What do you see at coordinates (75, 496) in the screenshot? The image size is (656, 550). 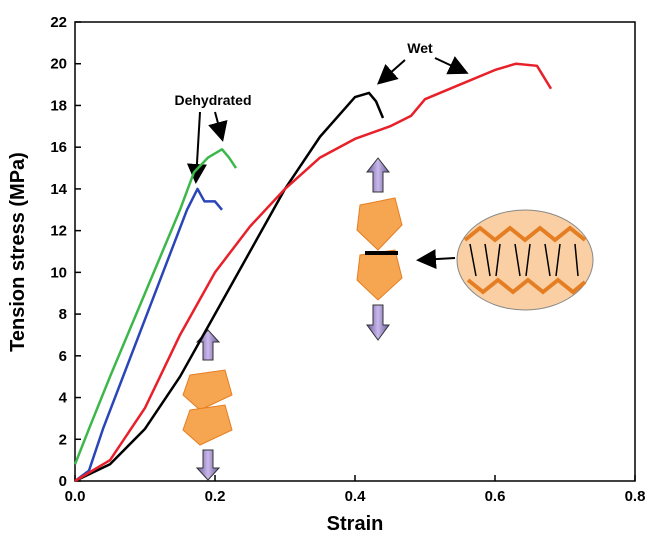 I see `x-tick-label: 0.0` at bounding box center [75, 496].